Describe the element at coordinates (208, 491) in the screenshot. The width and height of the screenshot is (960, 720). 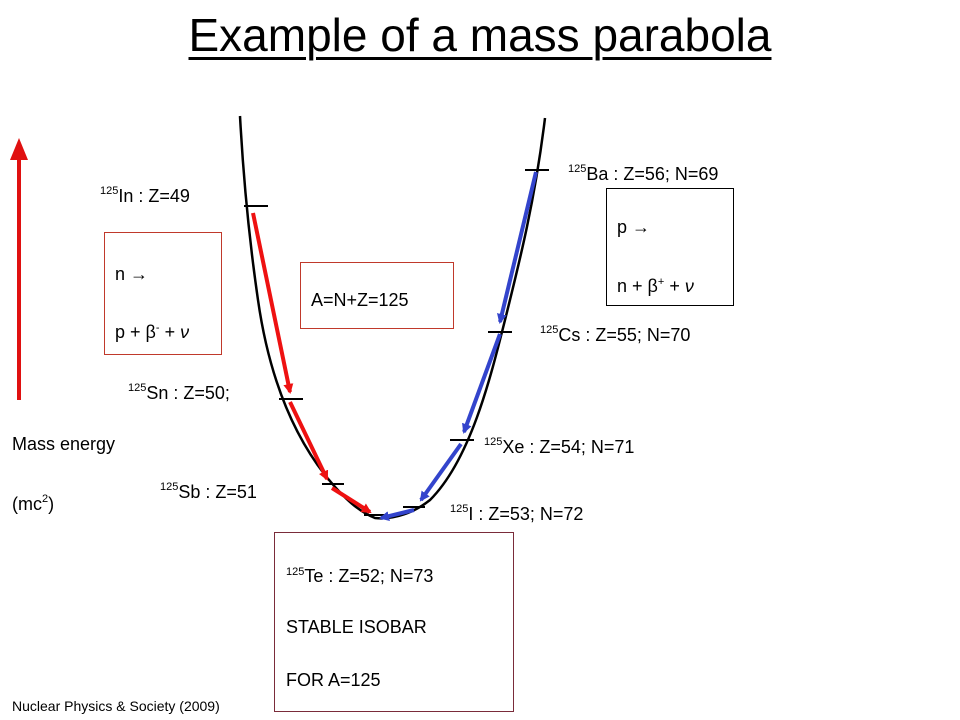
I see `isobar-label-sb: 125Sb : Z=51` at that location.